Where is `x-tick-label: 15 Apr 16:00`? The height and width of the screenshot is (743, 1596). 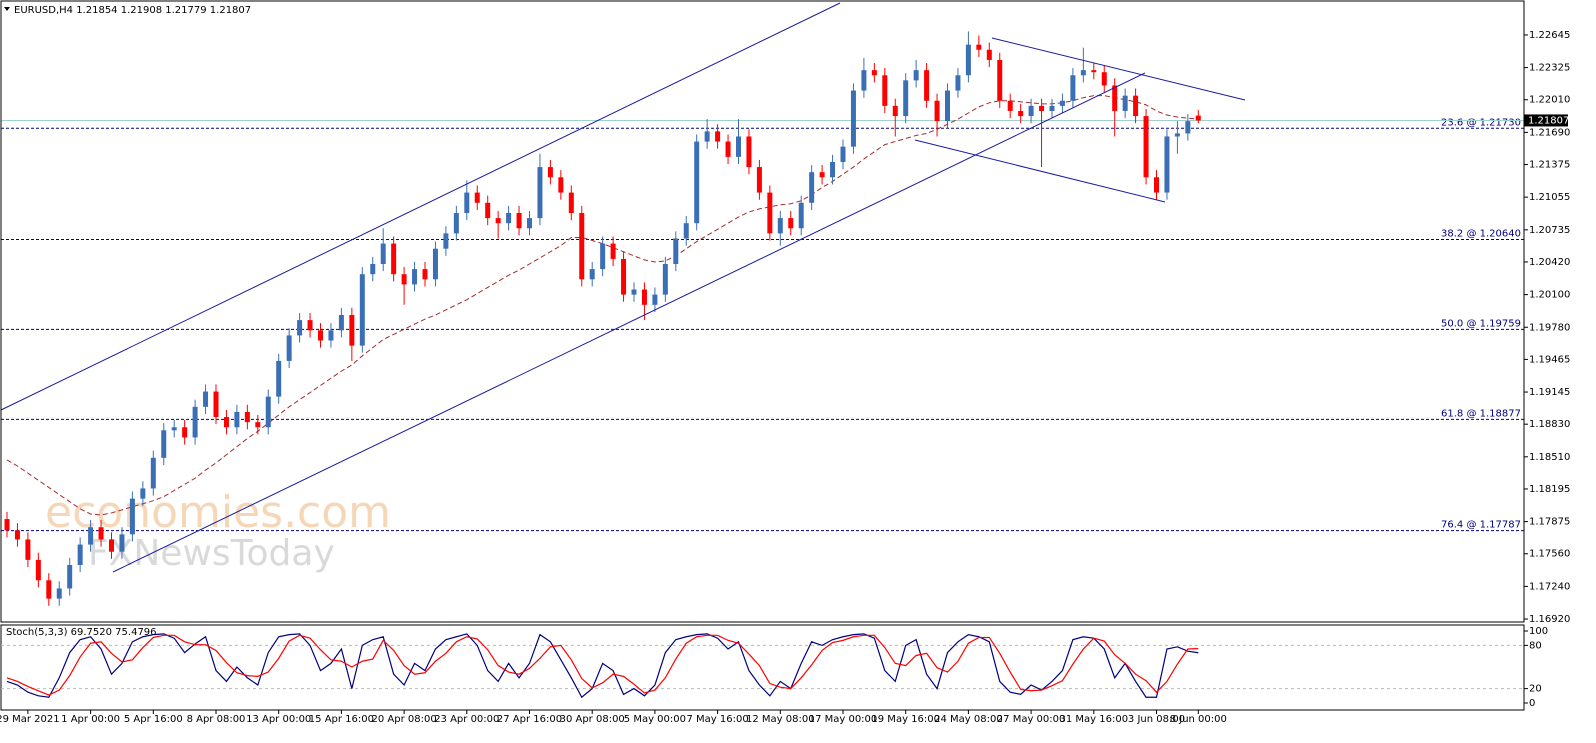
x-tick-label: 15 Apr 16:00 is located at coordinates (341, 719).